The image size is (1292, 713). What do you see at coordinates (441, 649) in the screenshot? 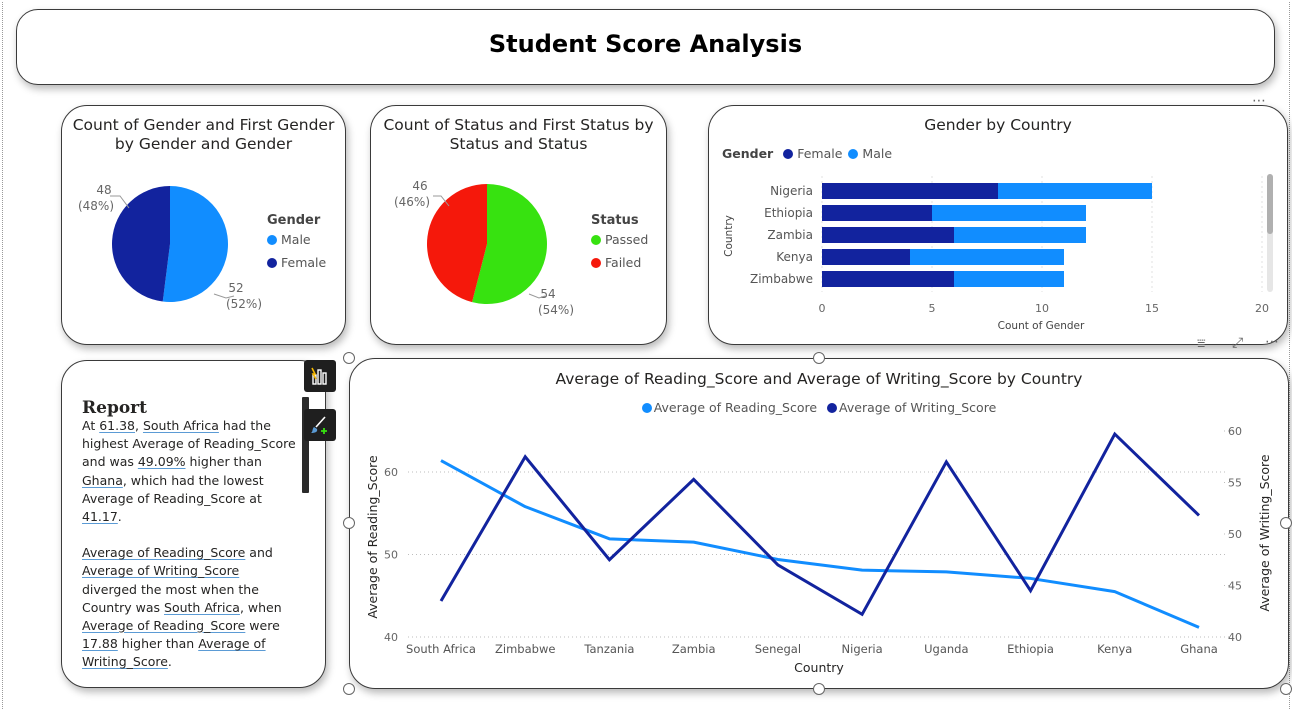
I see `x-tick-label: South Africa` at bounding box center [441, 649].